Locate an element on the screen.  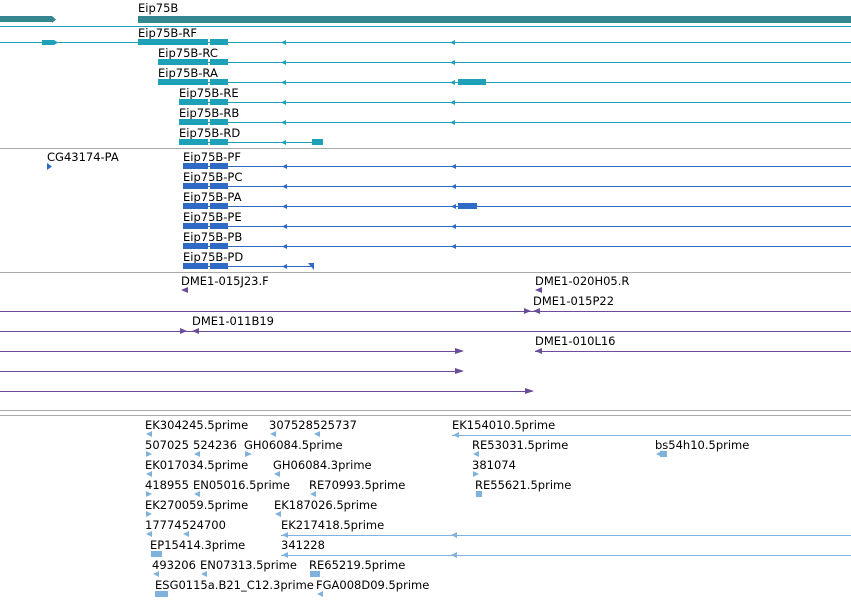
gene-bar-left is located at coordinates (26, 19).